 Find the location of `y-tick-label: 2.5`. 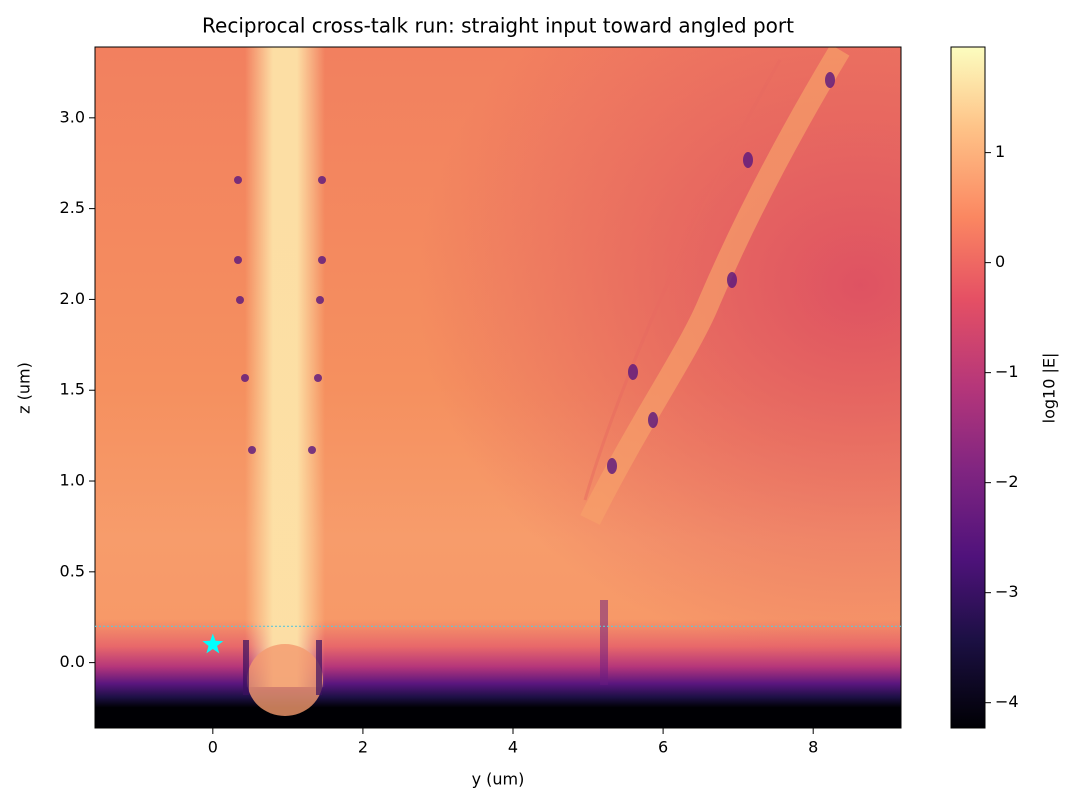

y-tick-label: 2.5 is located at coordinates (72, 207).